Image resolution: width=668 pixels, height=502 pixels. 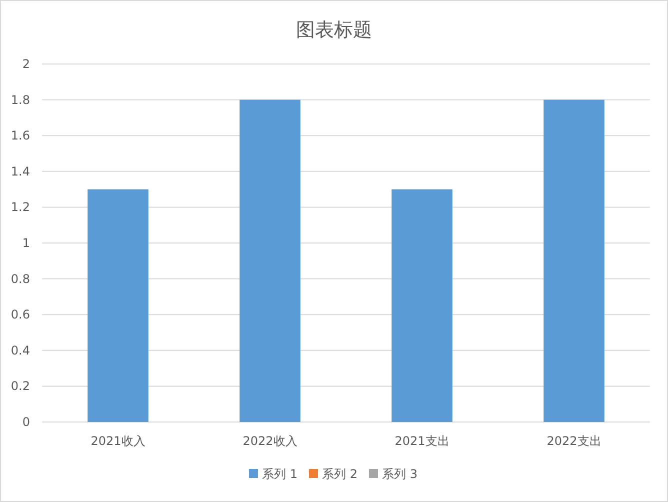 What do you see at coordinates (20, 99) in the screenshot?
I see `y-tick-label: 1.8` at bounding box center [20, 99].